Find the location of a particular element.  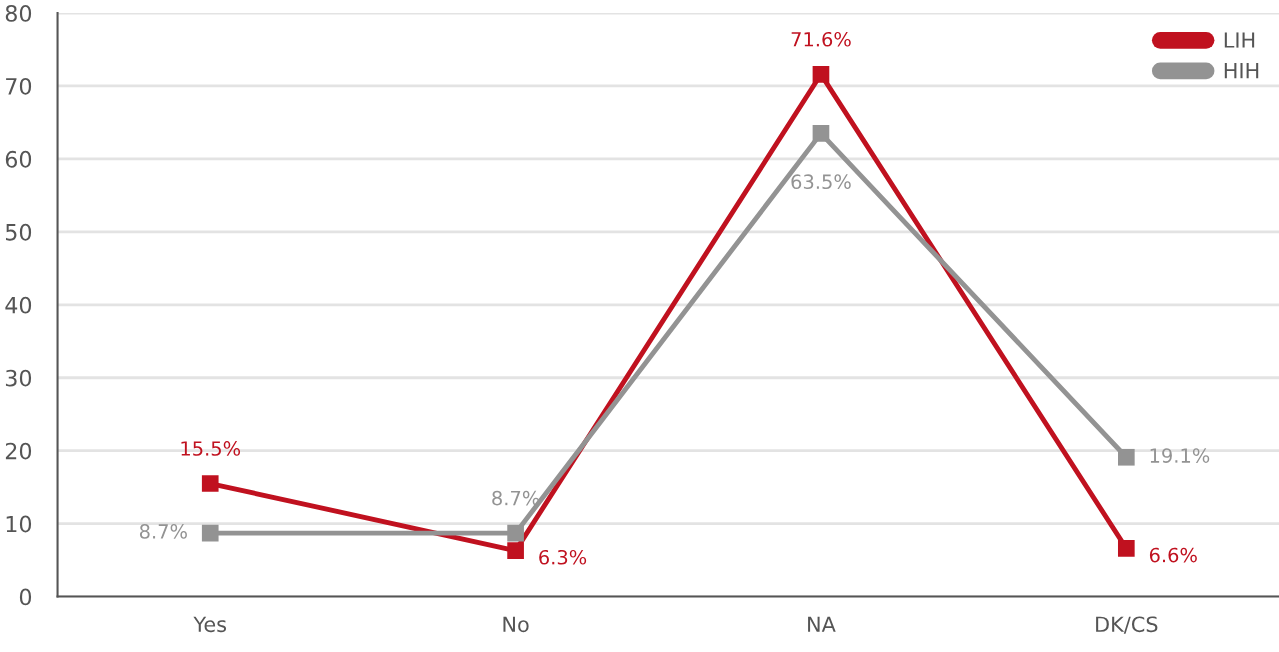

y-tick-label: 40 is located at coordinates (18, 305).